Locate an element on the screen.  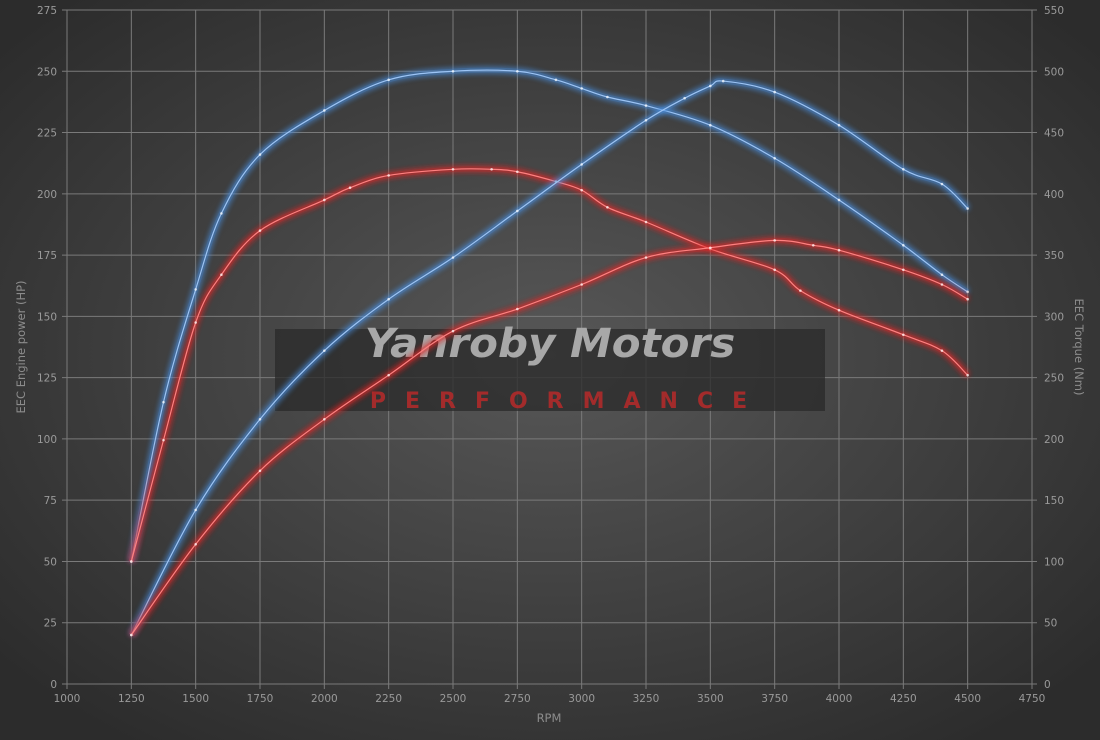
x-tick-label: 3500 is located at coordinates (710, 699).